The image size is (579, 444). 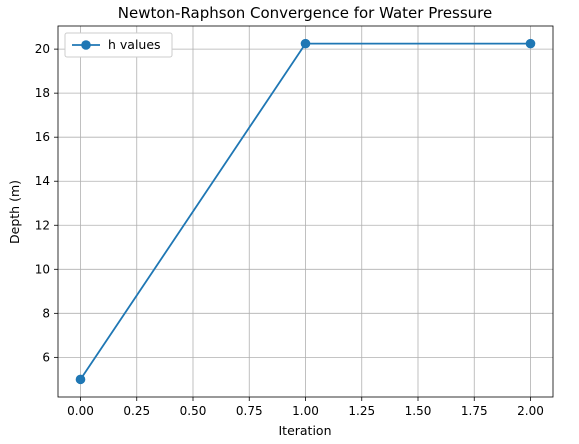 I want to click on x-tick-label: 0.50, so click(x=193, y=411).